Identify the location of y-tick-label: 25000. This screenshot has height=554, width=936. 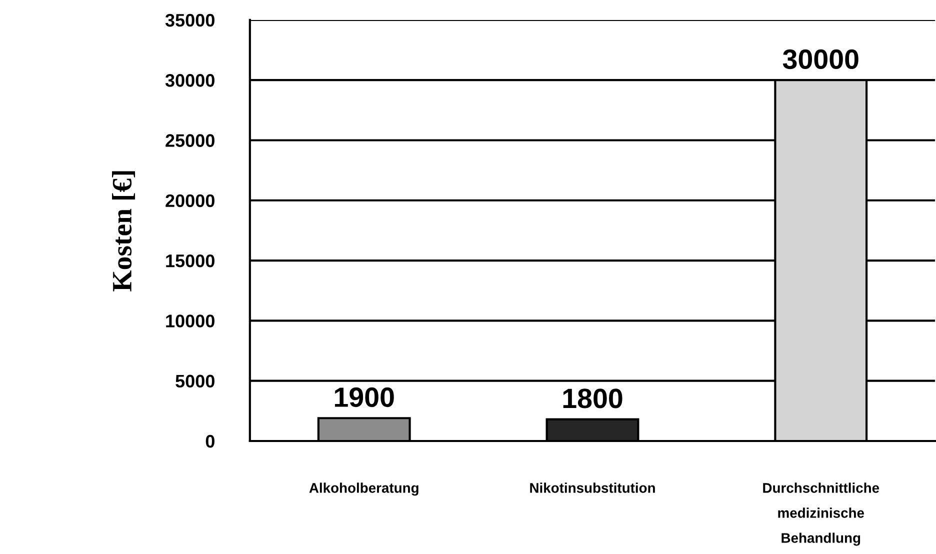
(190, 140).